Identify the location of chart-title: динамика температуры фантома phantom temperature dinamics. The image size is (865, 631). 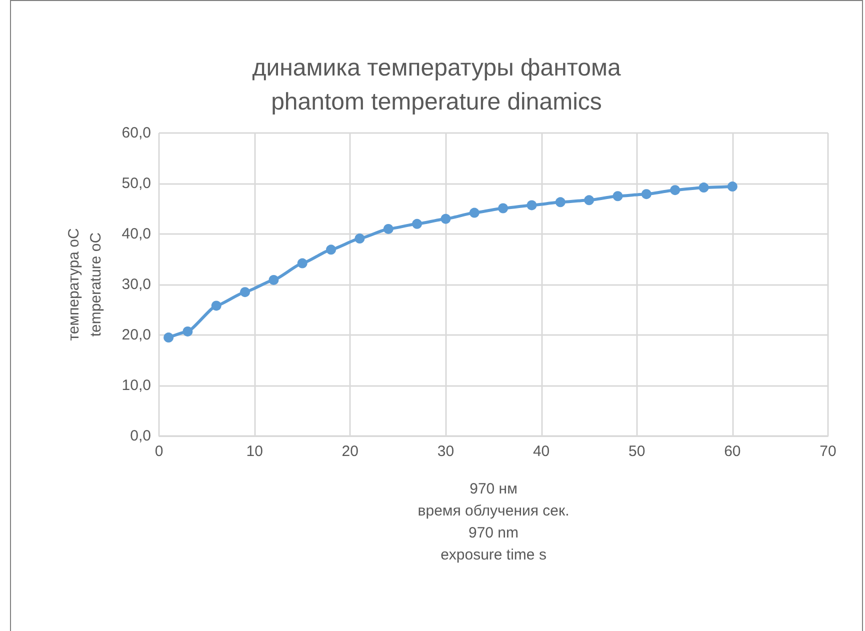
(437, 85).